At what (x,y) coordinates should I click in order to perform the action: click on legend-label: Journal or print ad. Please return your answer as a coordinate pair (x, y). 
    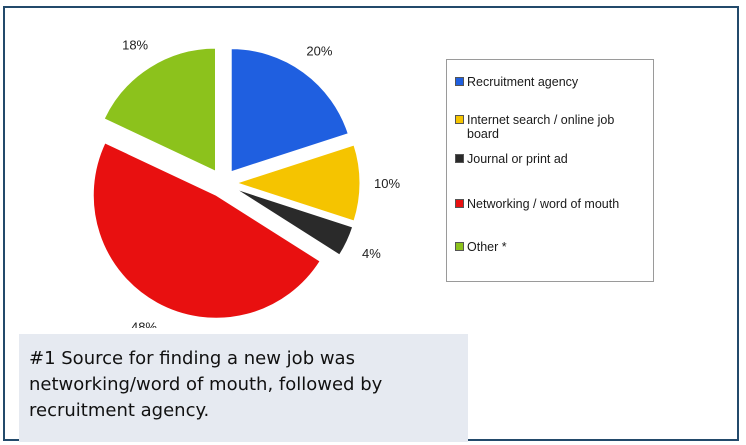
    Looking at the image, I should click on (517, 159).